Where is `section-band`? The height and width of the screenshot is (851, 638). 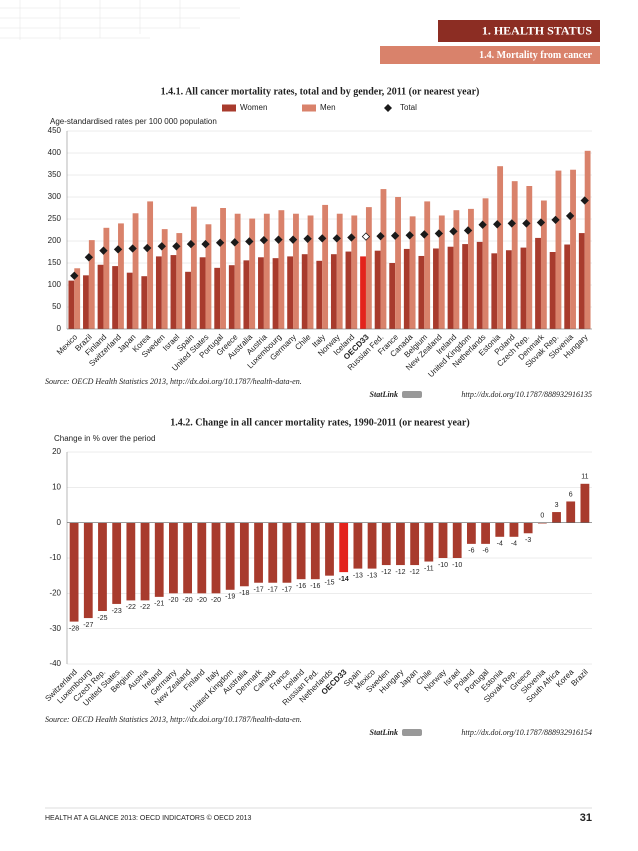
section-band is located at coordinates (490, 55).